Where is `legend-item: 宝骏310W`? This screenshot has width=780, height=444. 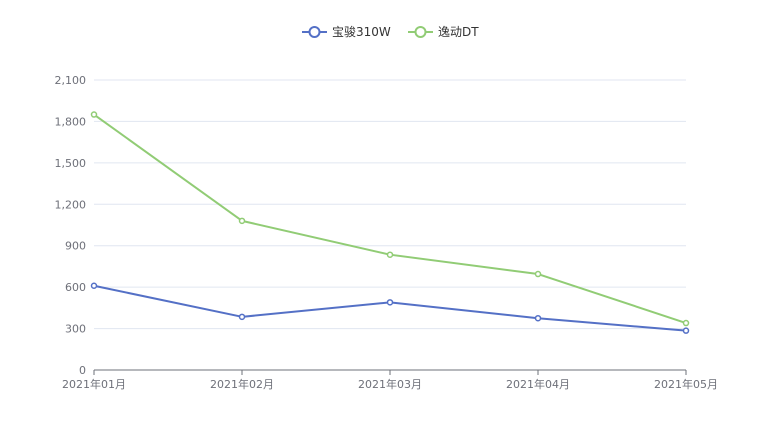
legend-item: 宝骏310W is located at coordinates (346, 32).